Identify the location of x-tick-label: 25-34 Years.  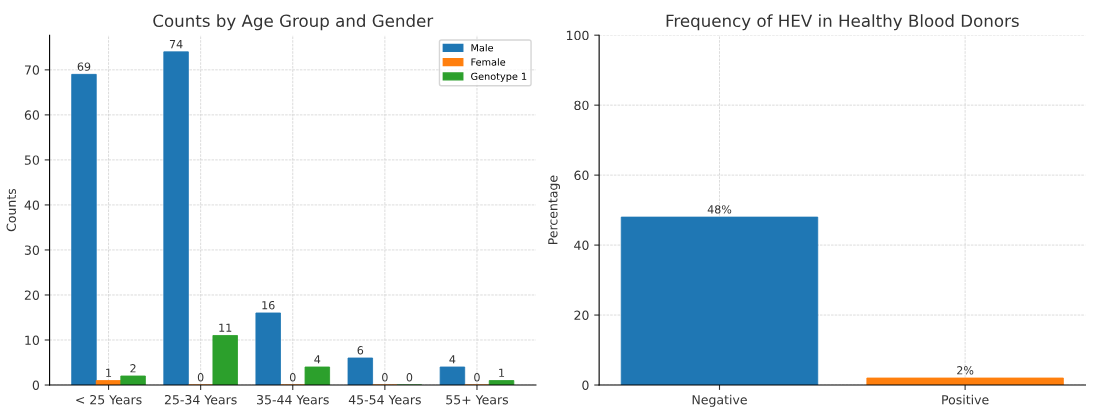
(200, 399).